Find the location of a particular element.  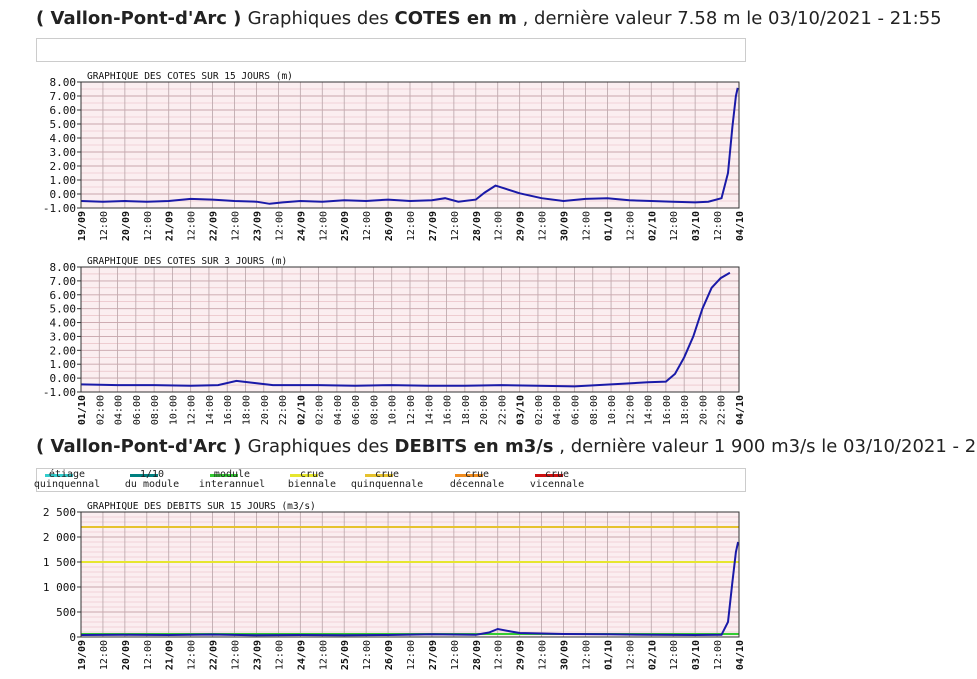

legend-item: crue biennale is located at coordinates (312, 480).